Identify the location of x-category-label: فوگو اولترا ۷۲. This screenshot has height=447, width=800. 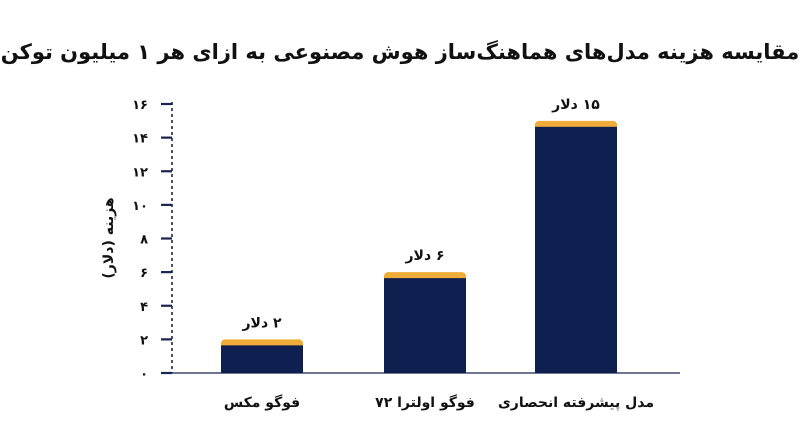
(425, 402).